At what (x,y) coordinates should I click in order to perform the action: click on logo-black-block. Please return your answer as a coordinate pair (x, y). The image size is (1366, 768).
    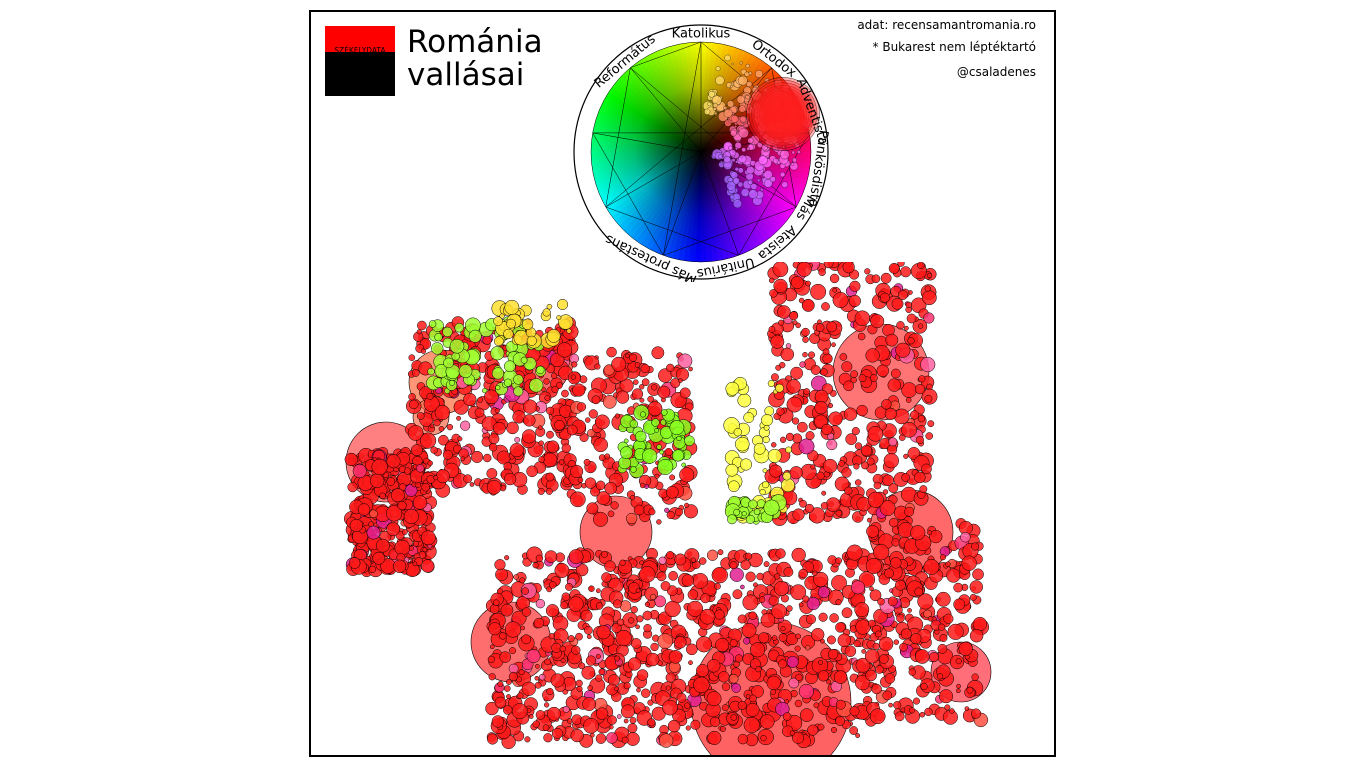
    Looking at the image, I should click on (360, 74).